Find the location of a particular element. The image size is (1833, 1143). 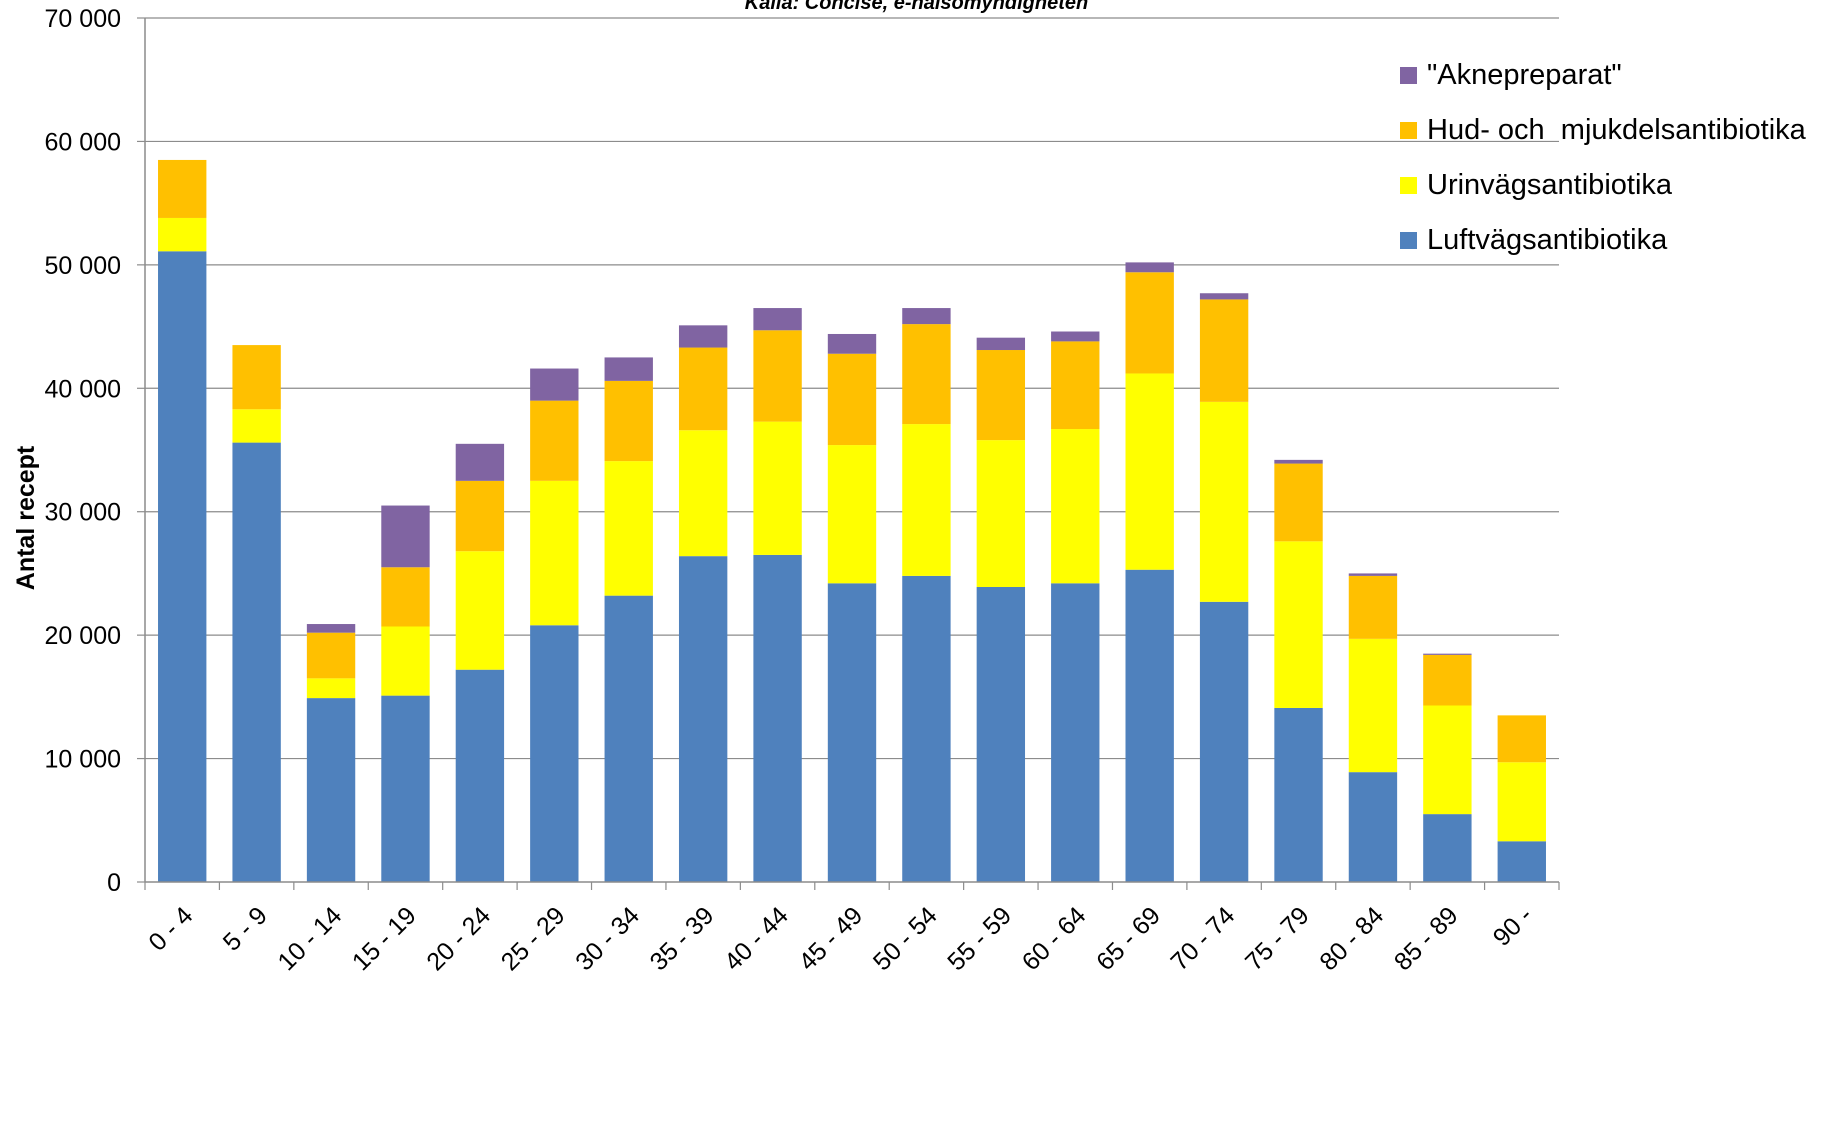

x-tick-label: 35 - 39 is located at coordinates (682, 938).